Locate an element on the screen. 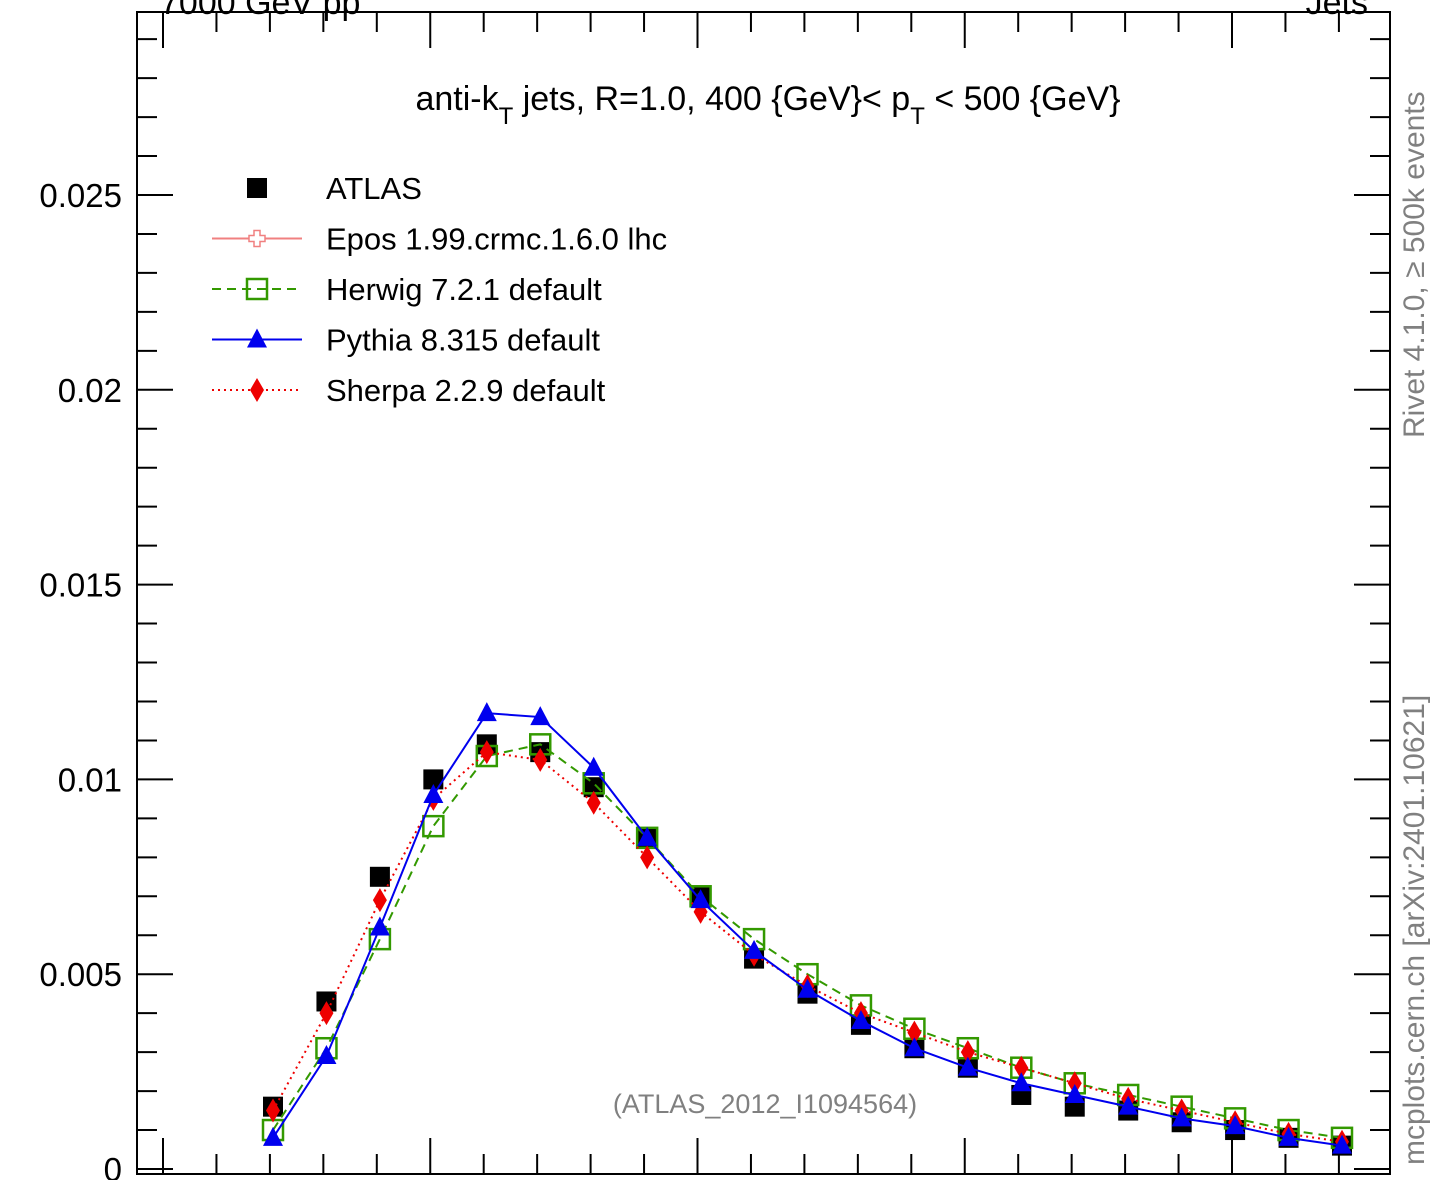  data-point-herwig is located at coordinates (433, 826).